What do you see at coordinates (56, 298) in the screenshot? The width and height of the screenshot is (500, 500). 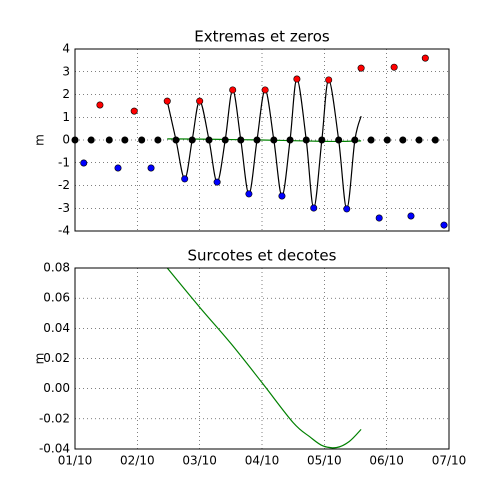 I see `y-tick-label: 0.06` at bounding box center [56, 298].